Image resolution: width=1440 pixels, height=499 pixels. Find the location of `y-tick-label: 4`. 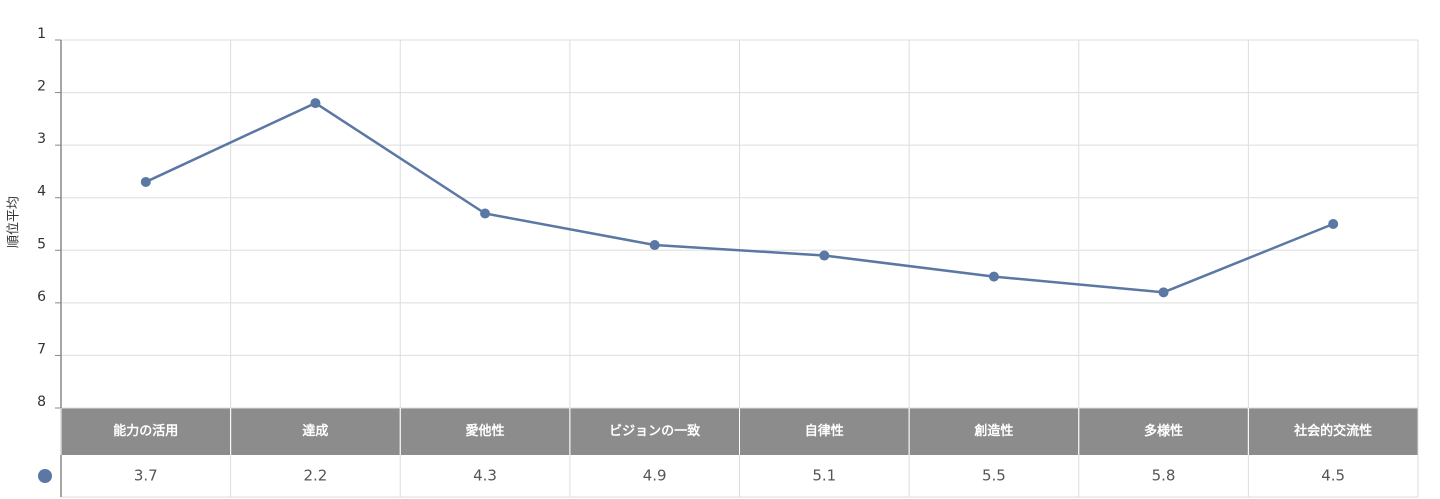

y-tick-label: 4 is located at coordinates (41, 192).